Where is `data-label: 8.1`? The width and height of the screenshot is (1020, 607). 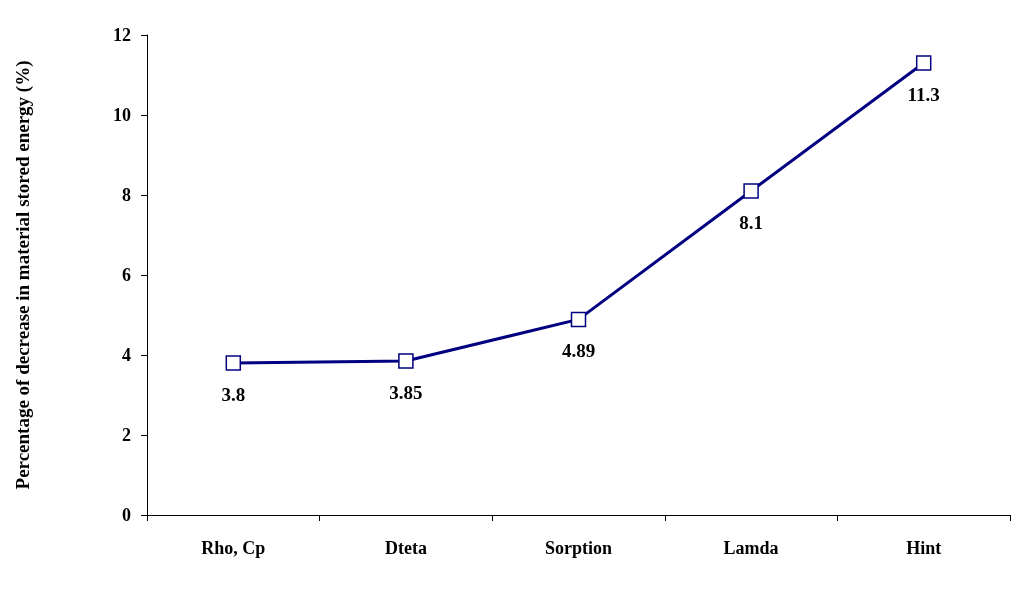
data-label: 8.1 is located at coordinates (751, 222).